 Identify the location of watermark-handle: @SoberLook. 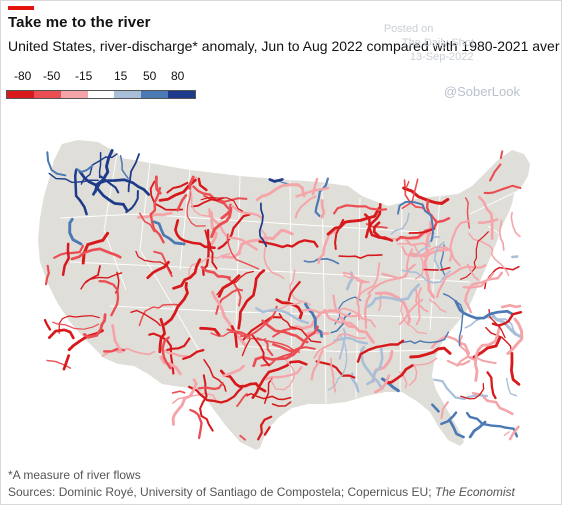
(481, 91).